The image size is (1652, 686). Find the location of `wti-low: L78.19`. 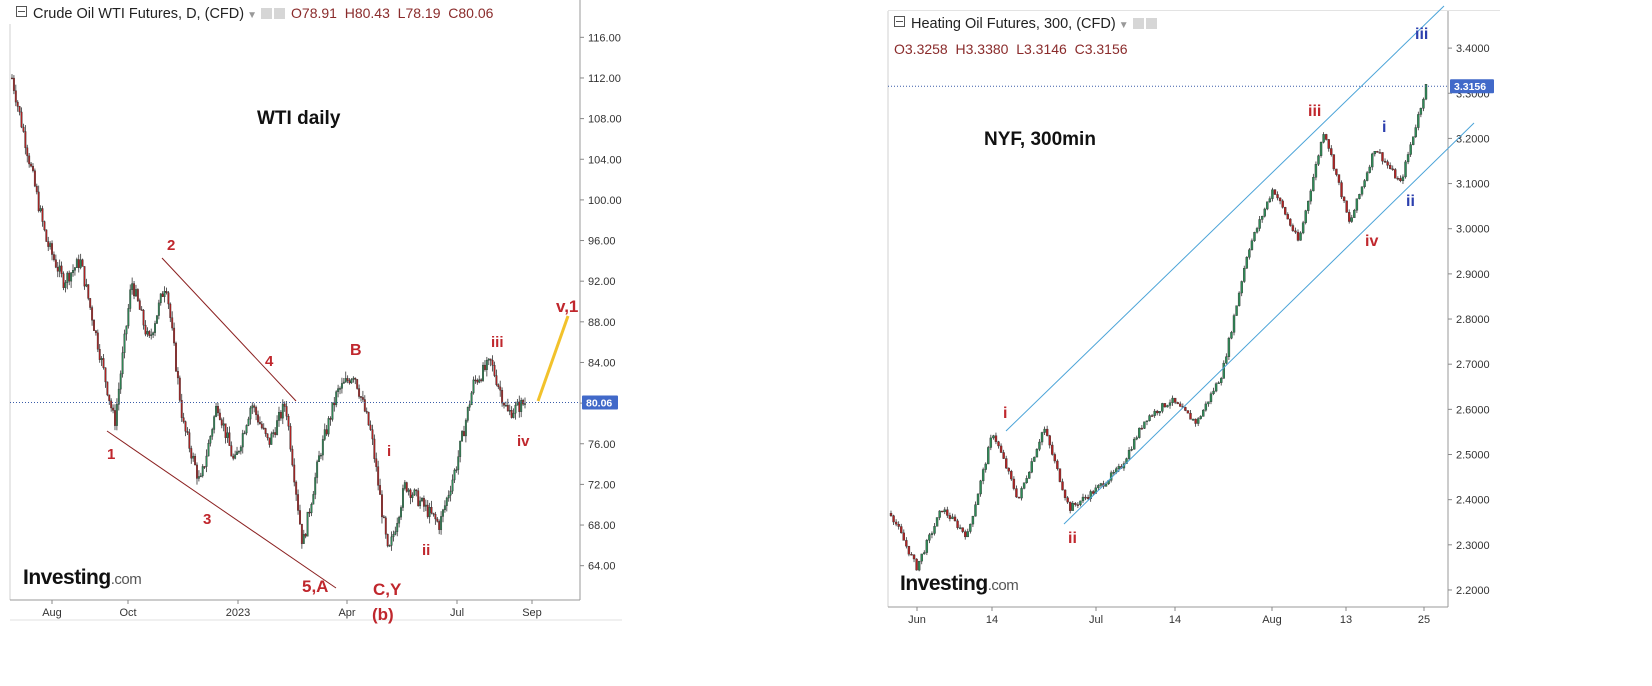

wti-low: L78.19 is located at coordinates (419, 13).